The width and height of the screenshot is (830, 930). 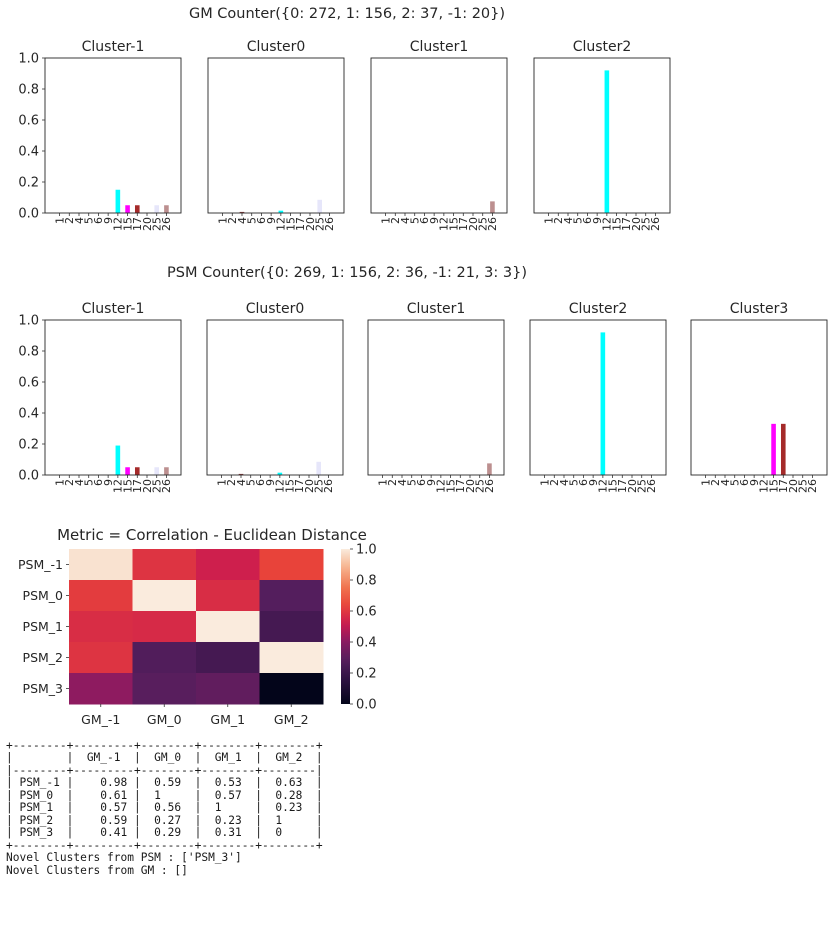 I want to click on colorbar-tick-label: 0.6, so click(x=366, y=612).